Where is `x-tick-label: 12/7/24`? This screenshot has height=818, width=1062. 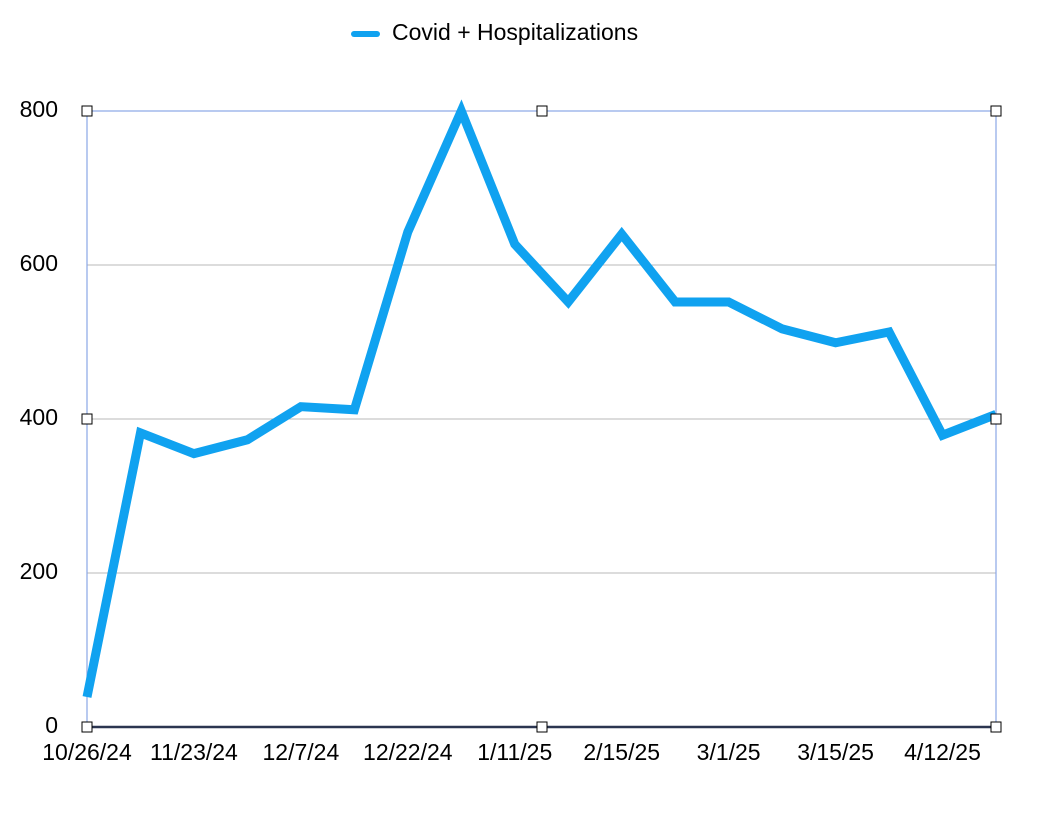 x-tick-label: 12/7/24 is located at coordinates (301, 752).